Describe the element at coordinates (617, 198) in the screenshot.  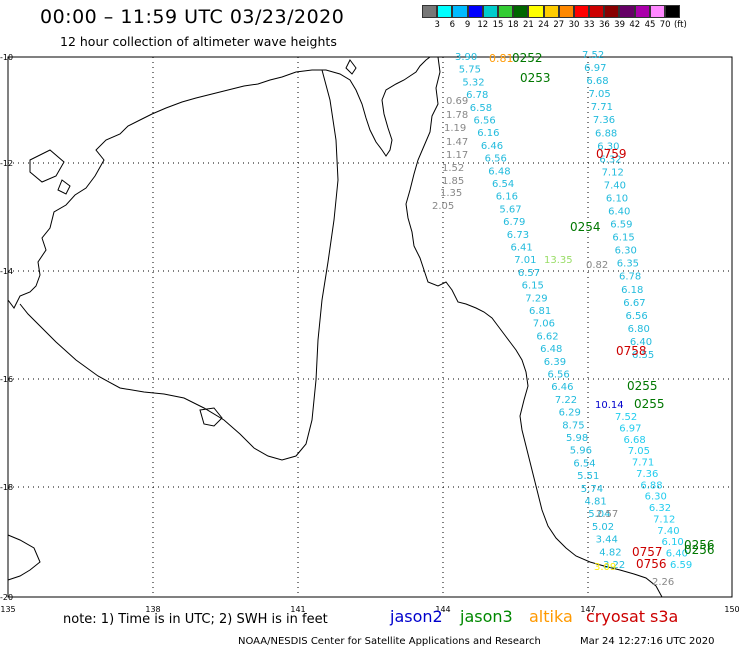
I see `wave-height-value: 6.10` at that location.